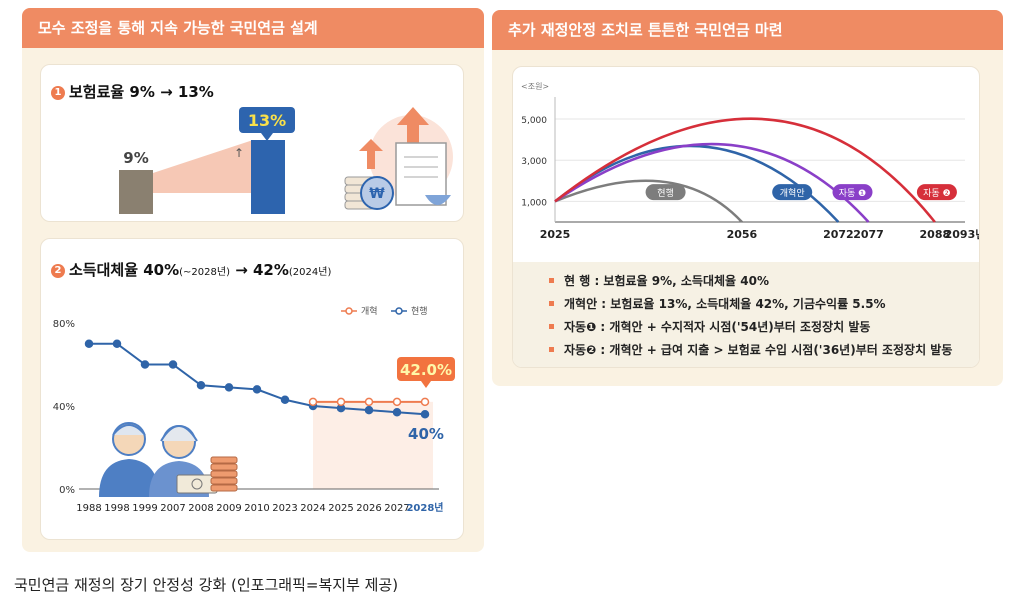 The height and width of the screenshot is (607, 1022). What do you see at coordinates (399, 311) in the screenshot?
I see `legend-marker-현행` at bounding box center [399, 311].